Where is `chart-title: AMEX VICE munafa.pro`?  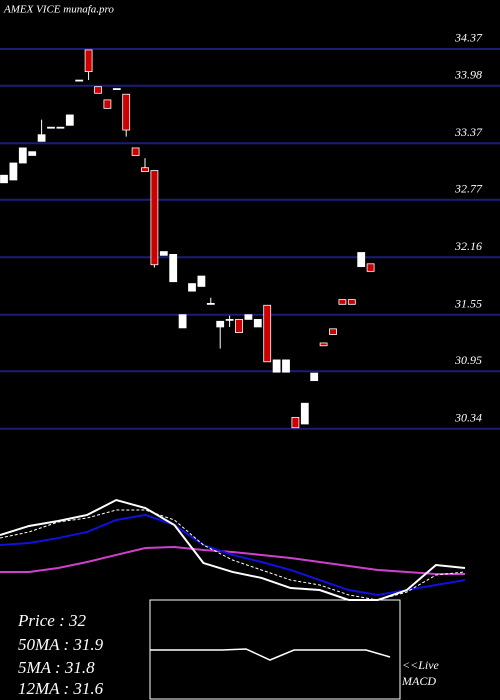
chart-title: AMEX VICE munafa.pro is located at coordinates (58, 10).